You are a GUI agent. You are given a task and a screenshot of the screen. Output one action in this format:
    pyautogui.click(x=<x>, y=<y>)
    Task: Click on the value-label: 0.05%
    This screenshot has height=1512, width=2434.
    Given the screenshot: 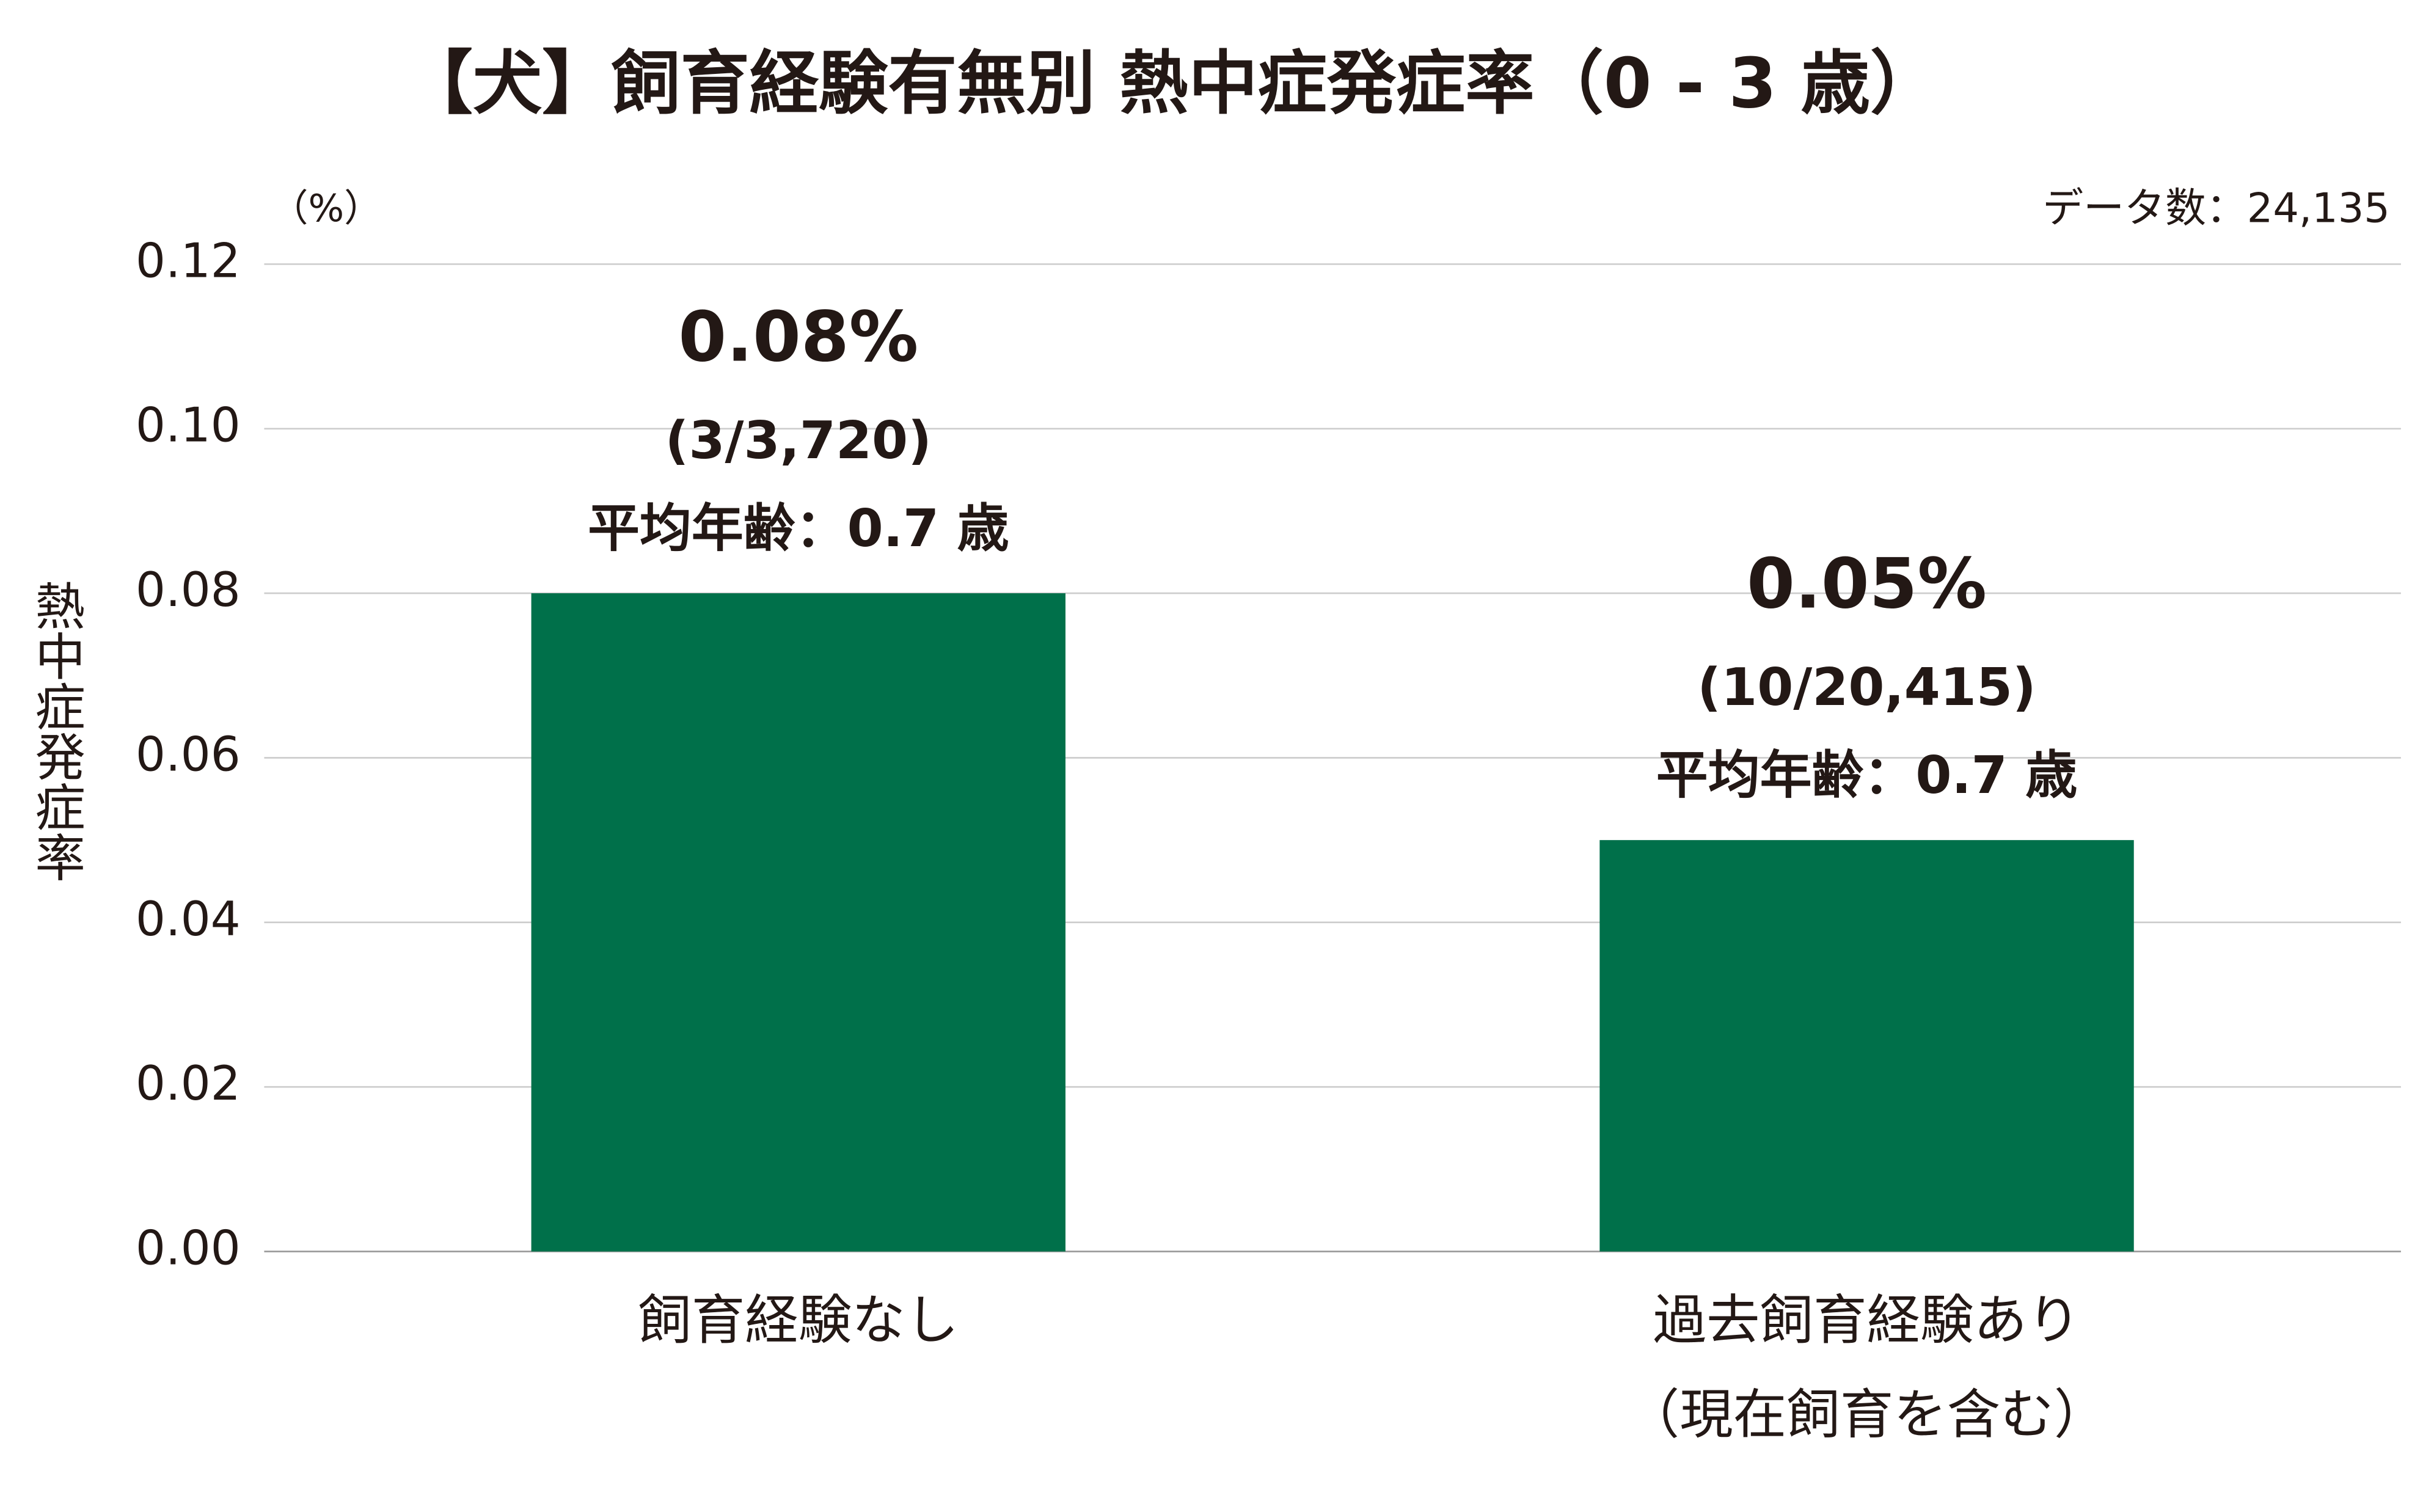 What is the action you would take?
    pyautogui.click(x=1867, y=584)
    